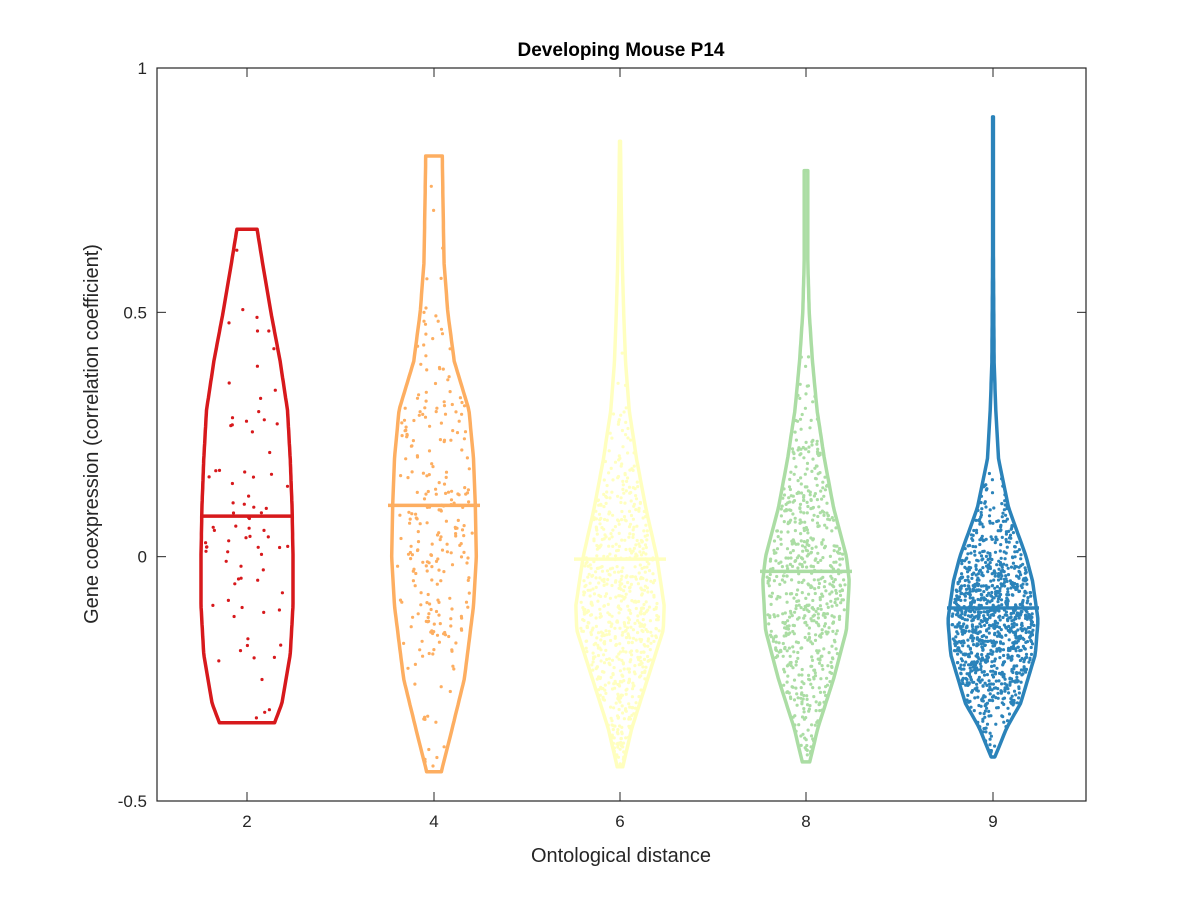  I want to click on violin-outline, so click(434, 464).